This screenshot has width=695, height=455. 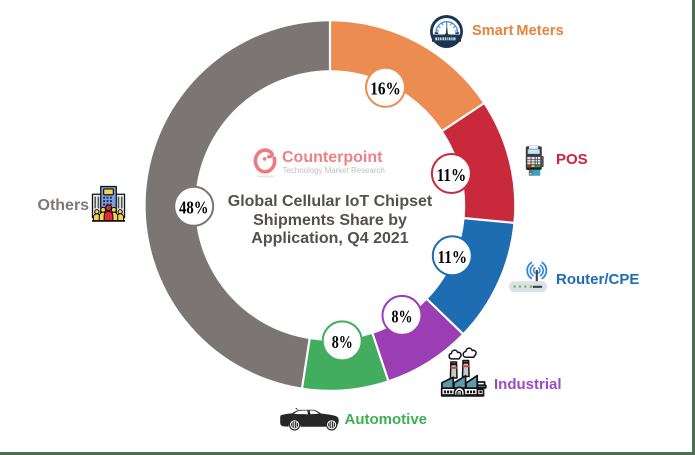 What do you see at coordinates (385, 89) in the screenshot?
I see `svg-text: 16%` at bounding box center [385, 89].